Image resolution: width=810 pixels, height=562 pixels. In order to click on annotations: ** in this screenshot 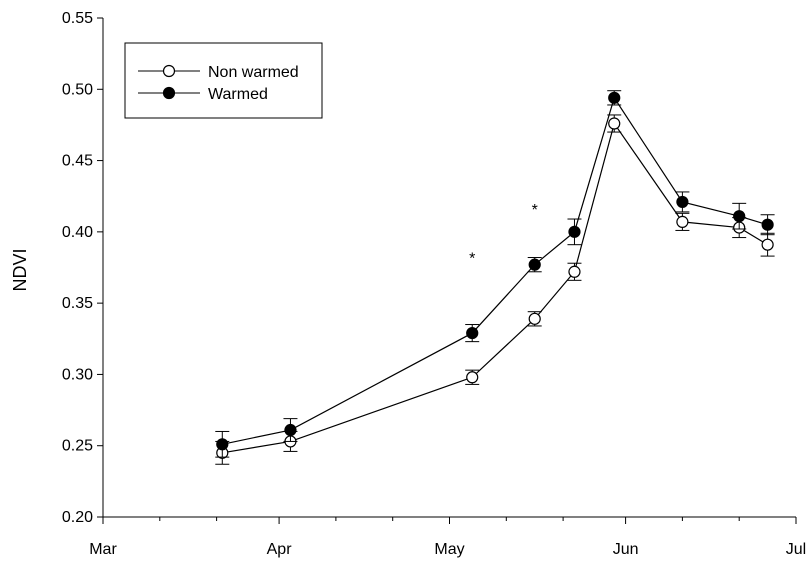, I will do `click(503, 234)`.